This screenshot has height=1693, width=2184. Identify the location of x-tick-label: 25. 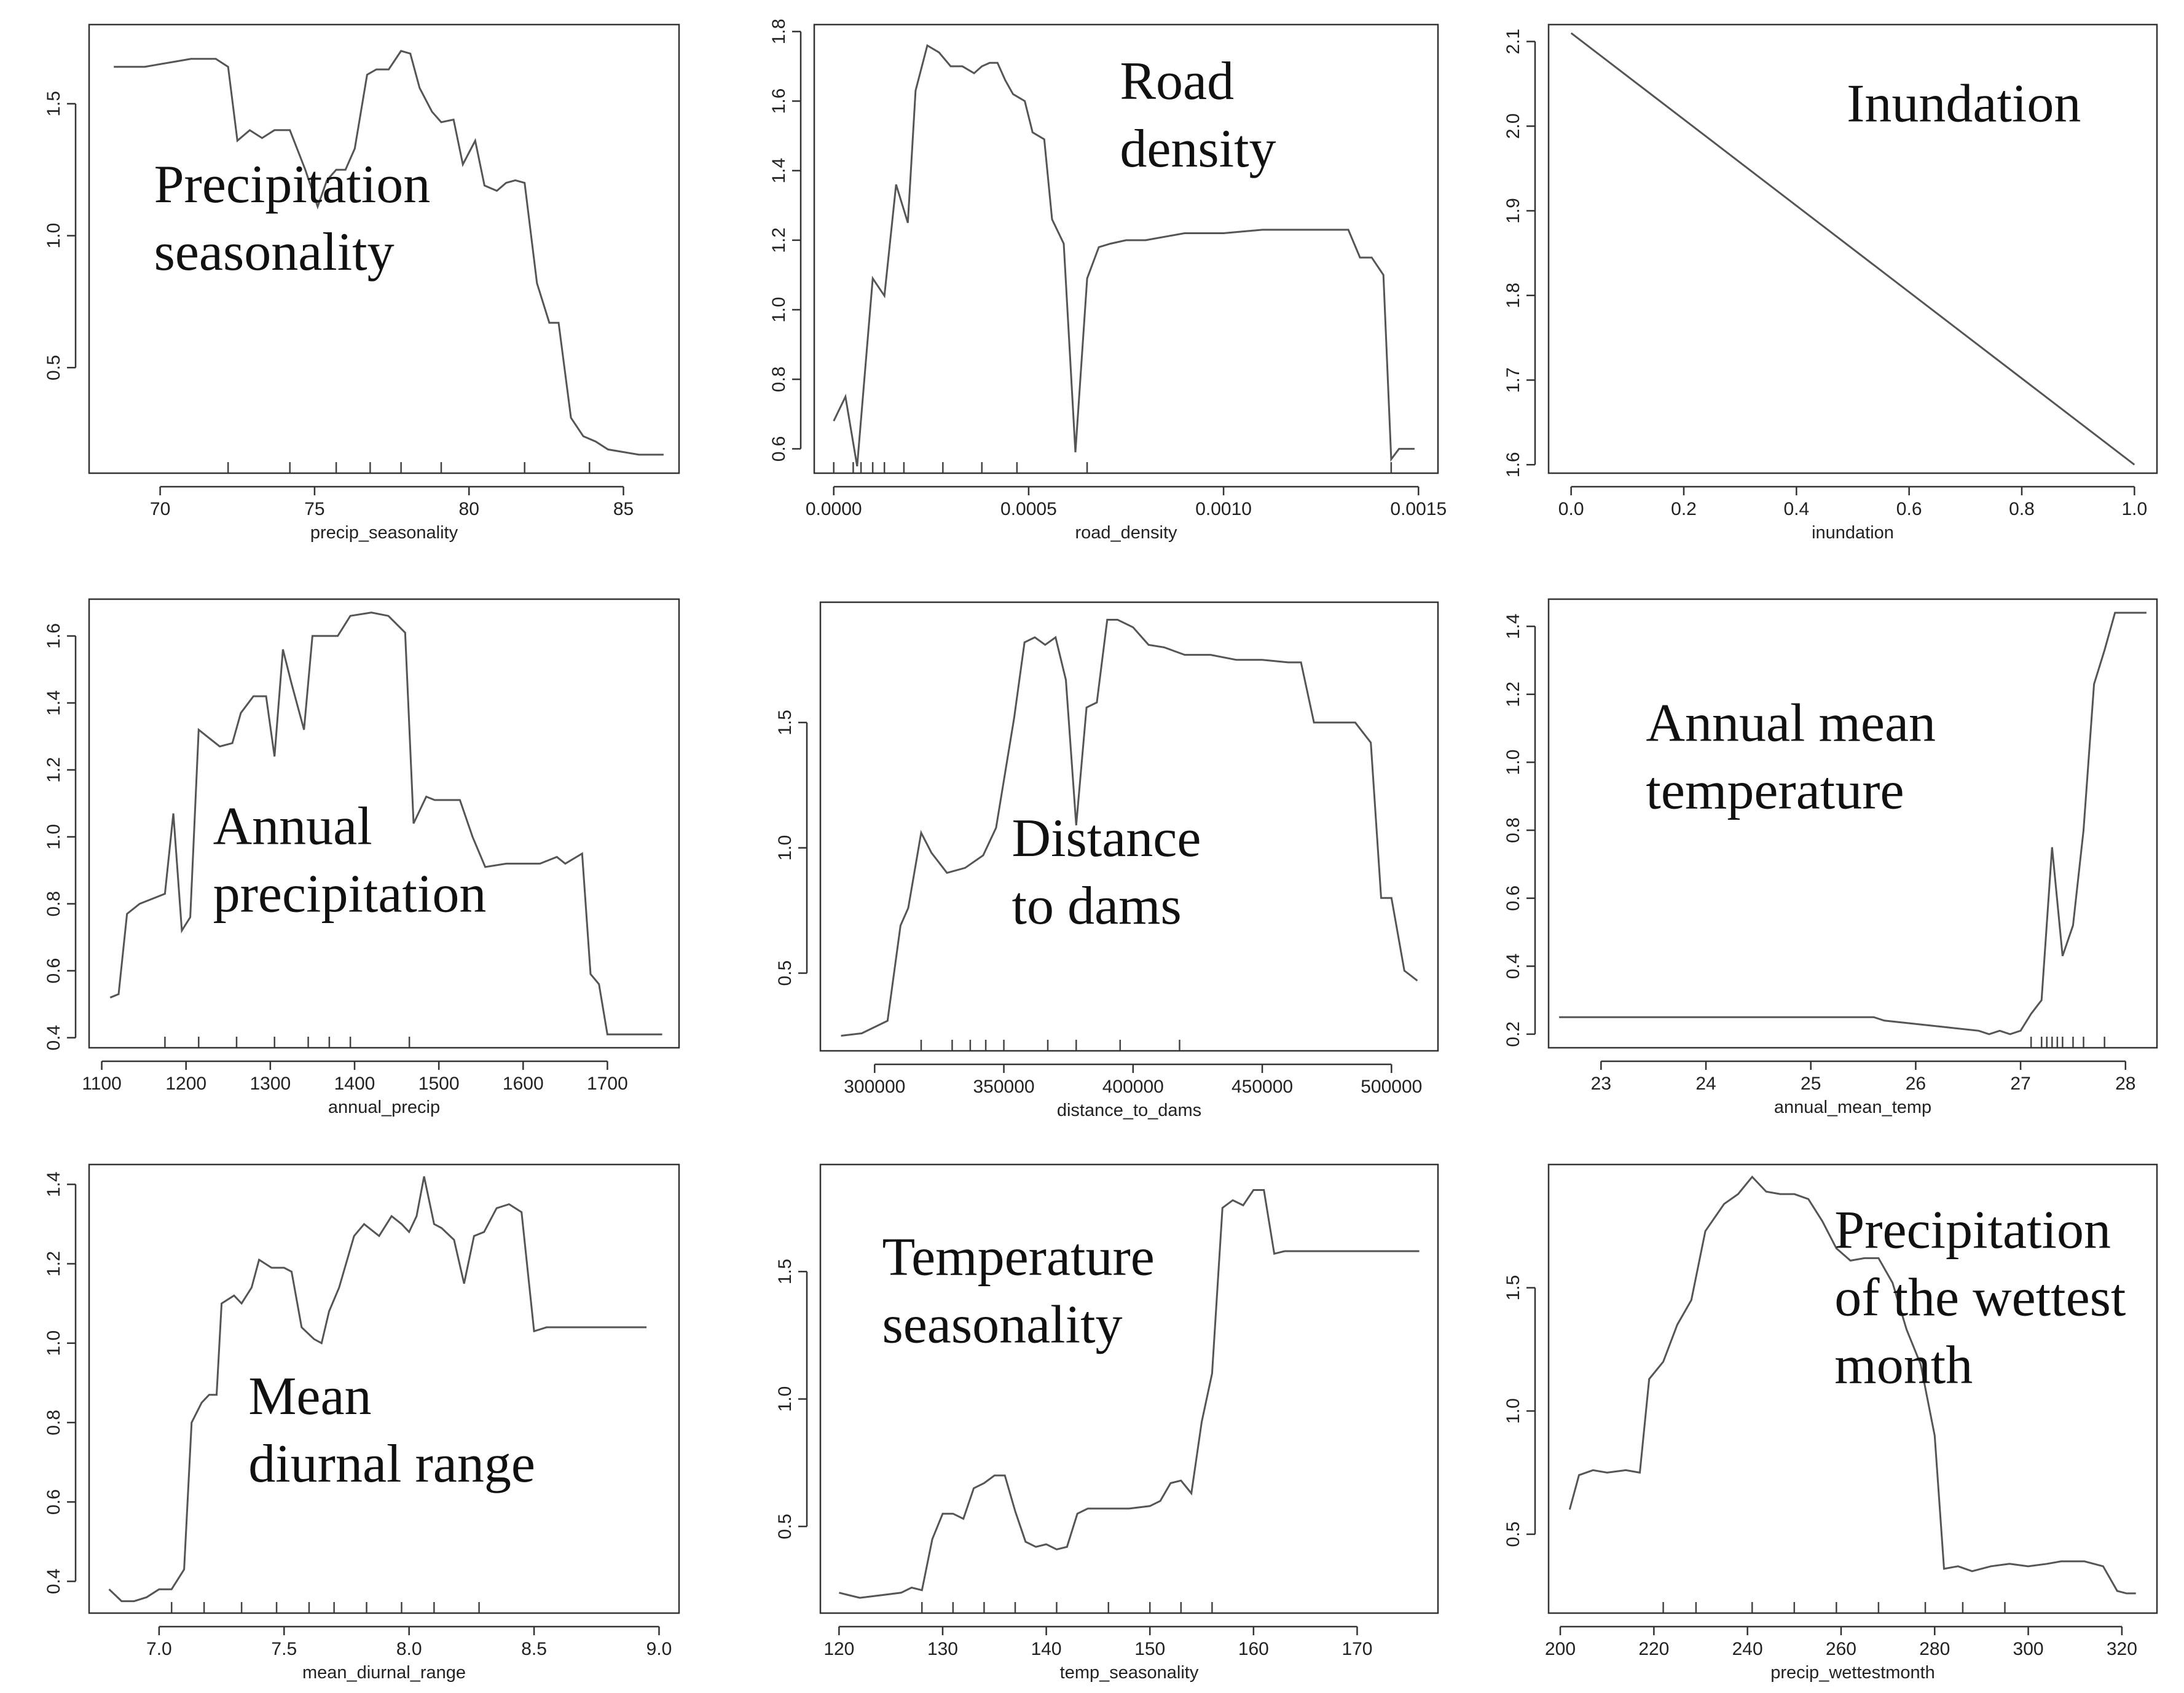
(1811, 1084).